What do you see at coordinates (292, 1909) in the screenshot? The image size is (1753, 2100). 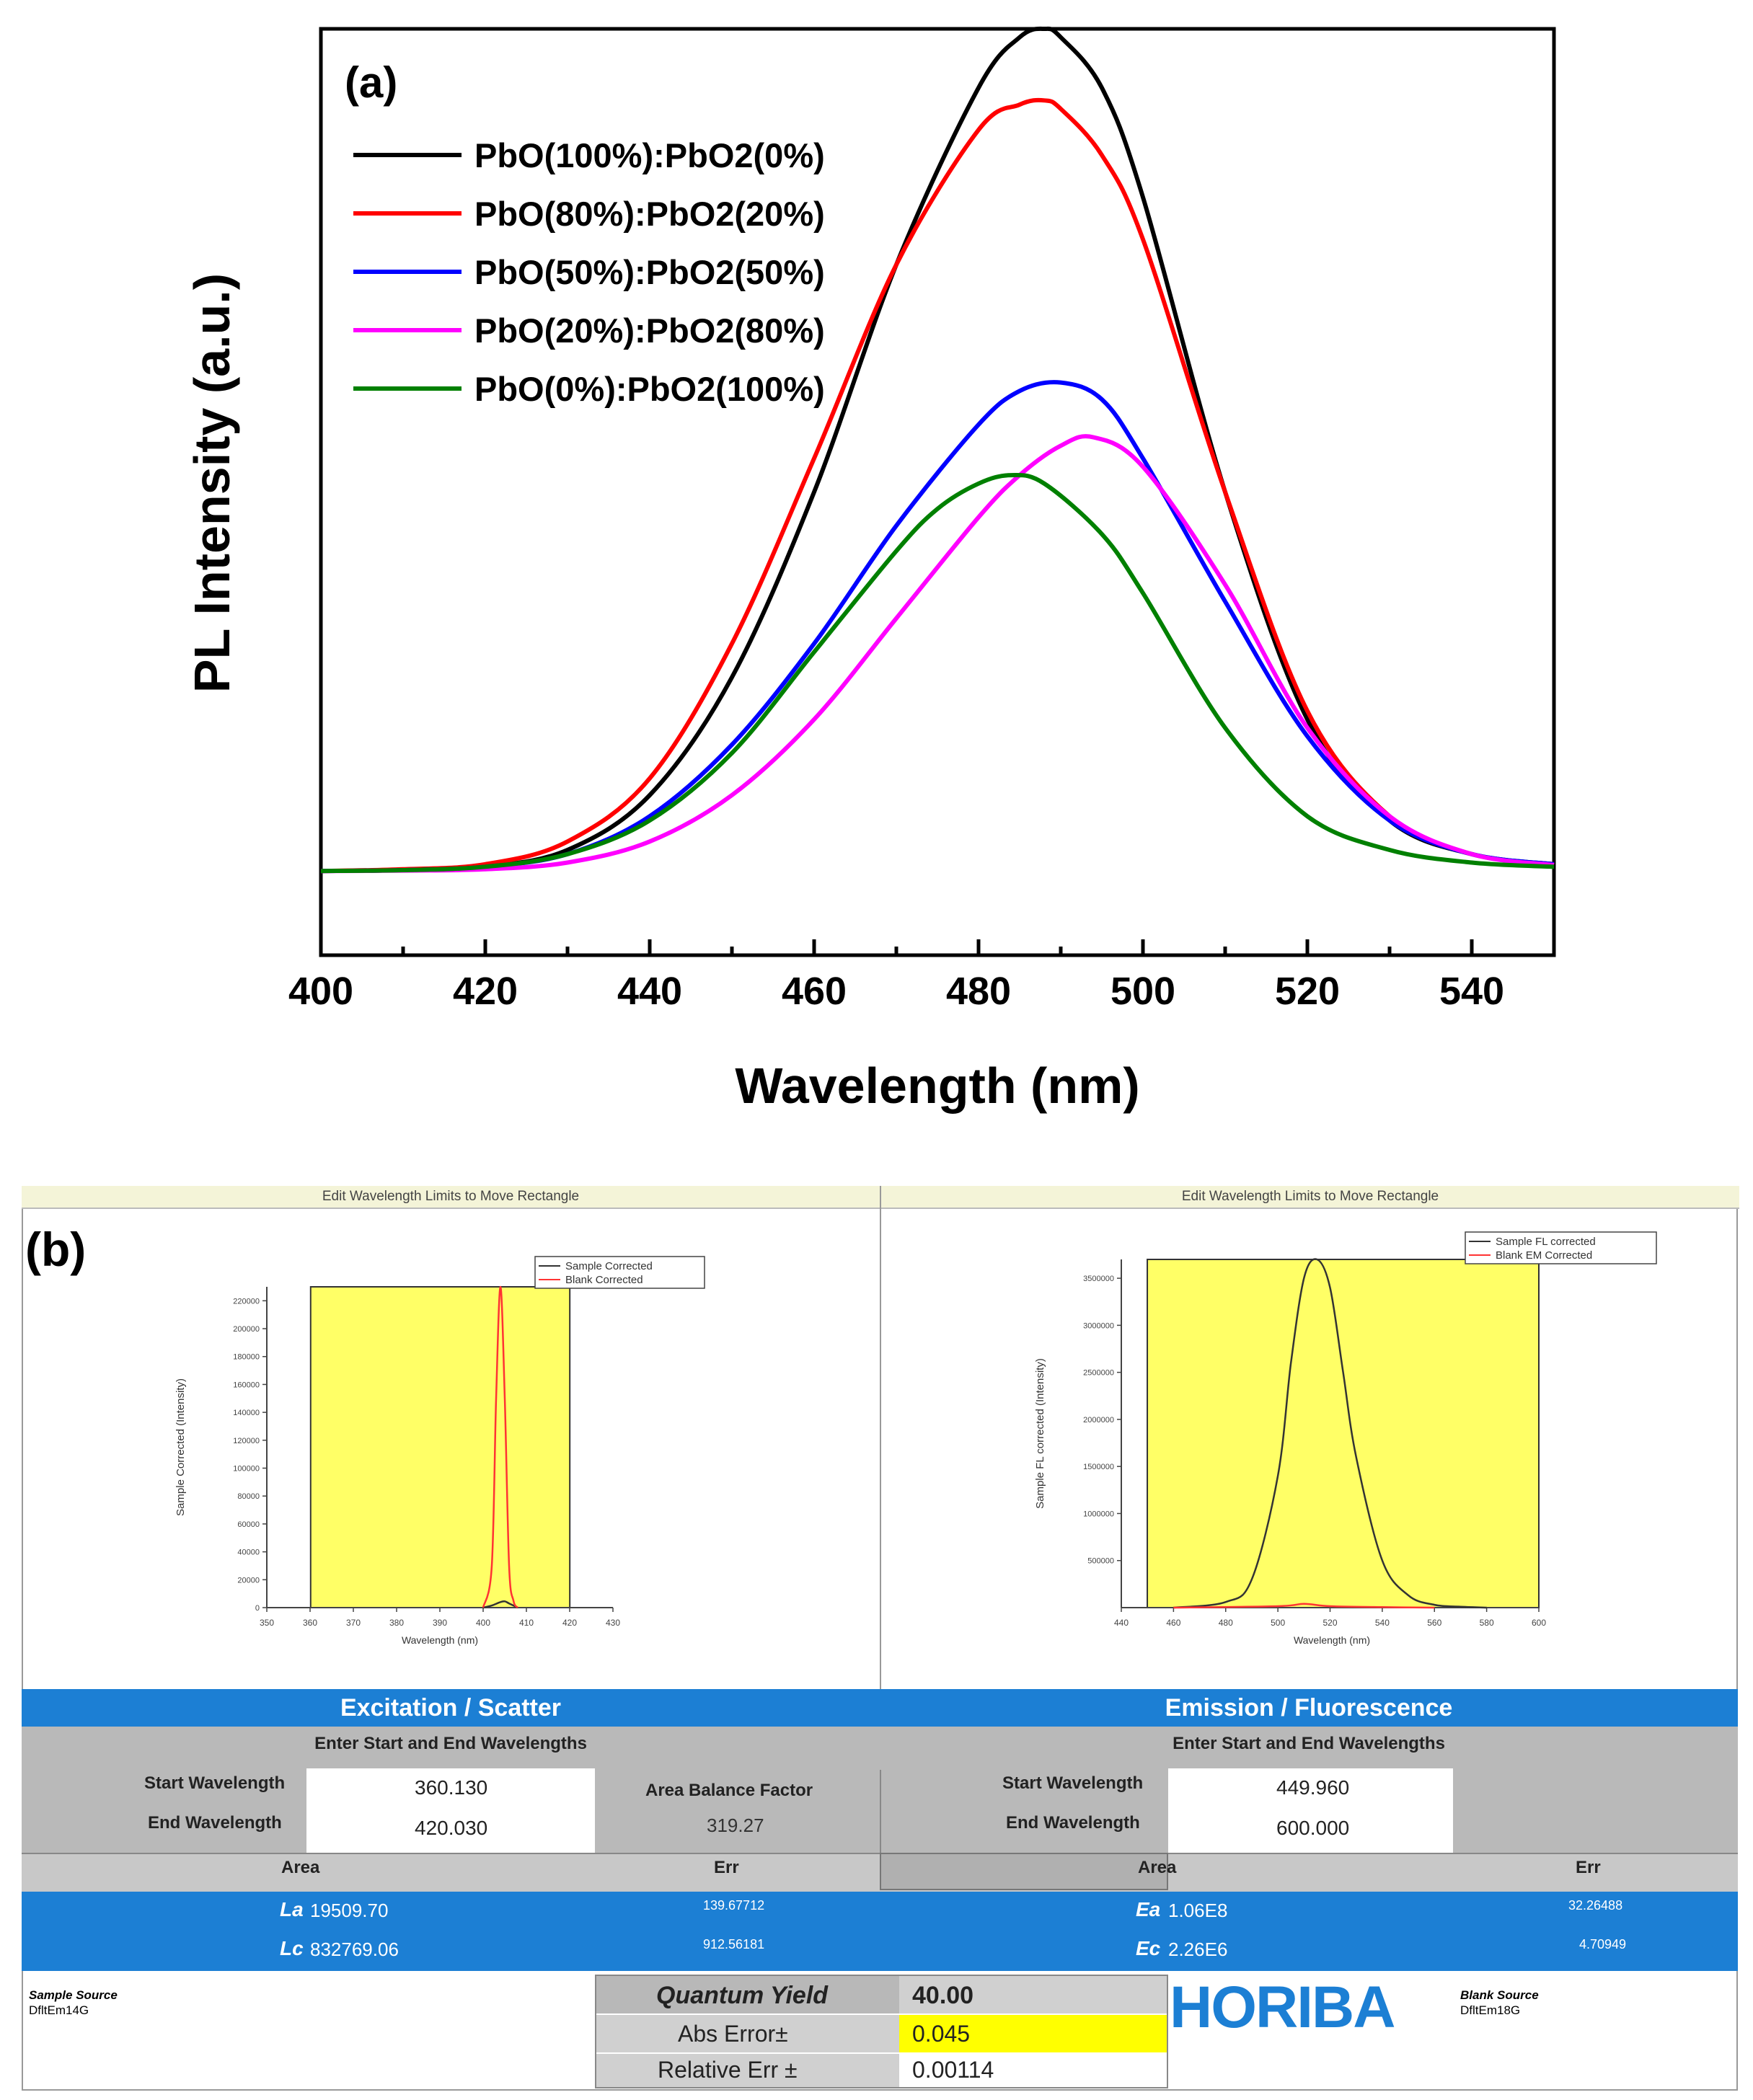 I see `la-label: La` at bounding box center [292, 1909].